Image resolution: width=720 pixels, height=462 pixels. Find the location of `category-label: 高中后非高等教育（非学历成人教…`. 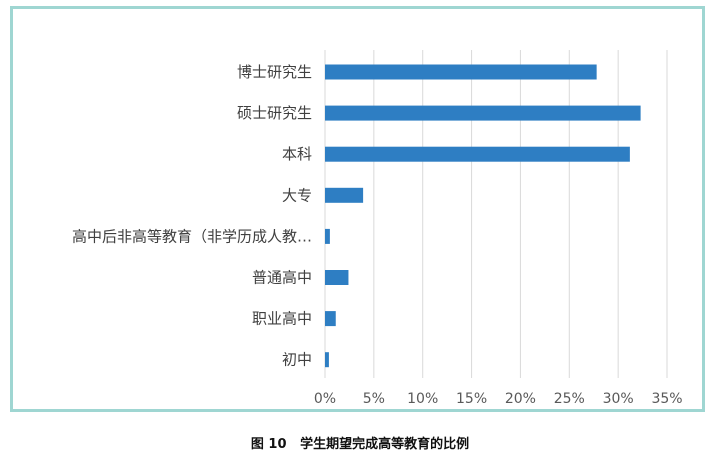

category-label: 高中后非高等教育（非学历成人教… is located at coordinates (192, 236).